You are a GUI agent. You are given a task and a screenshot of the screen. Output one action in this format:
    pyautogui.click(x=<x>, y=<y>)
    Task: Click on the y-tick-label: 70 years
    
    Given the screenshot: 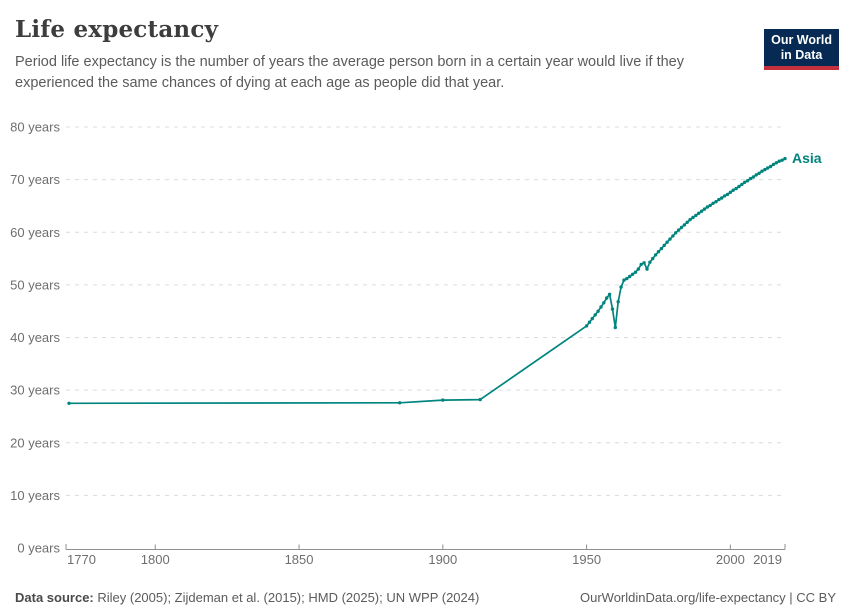 What is the action you would take?
    pyautogui.click(x=35, y=179)
    